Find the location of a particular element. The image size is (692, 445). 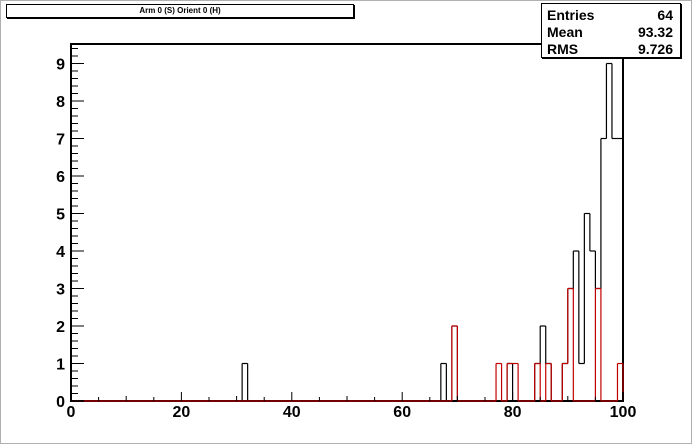

y-tick-label: 8 is located at coordinates (60, 102).